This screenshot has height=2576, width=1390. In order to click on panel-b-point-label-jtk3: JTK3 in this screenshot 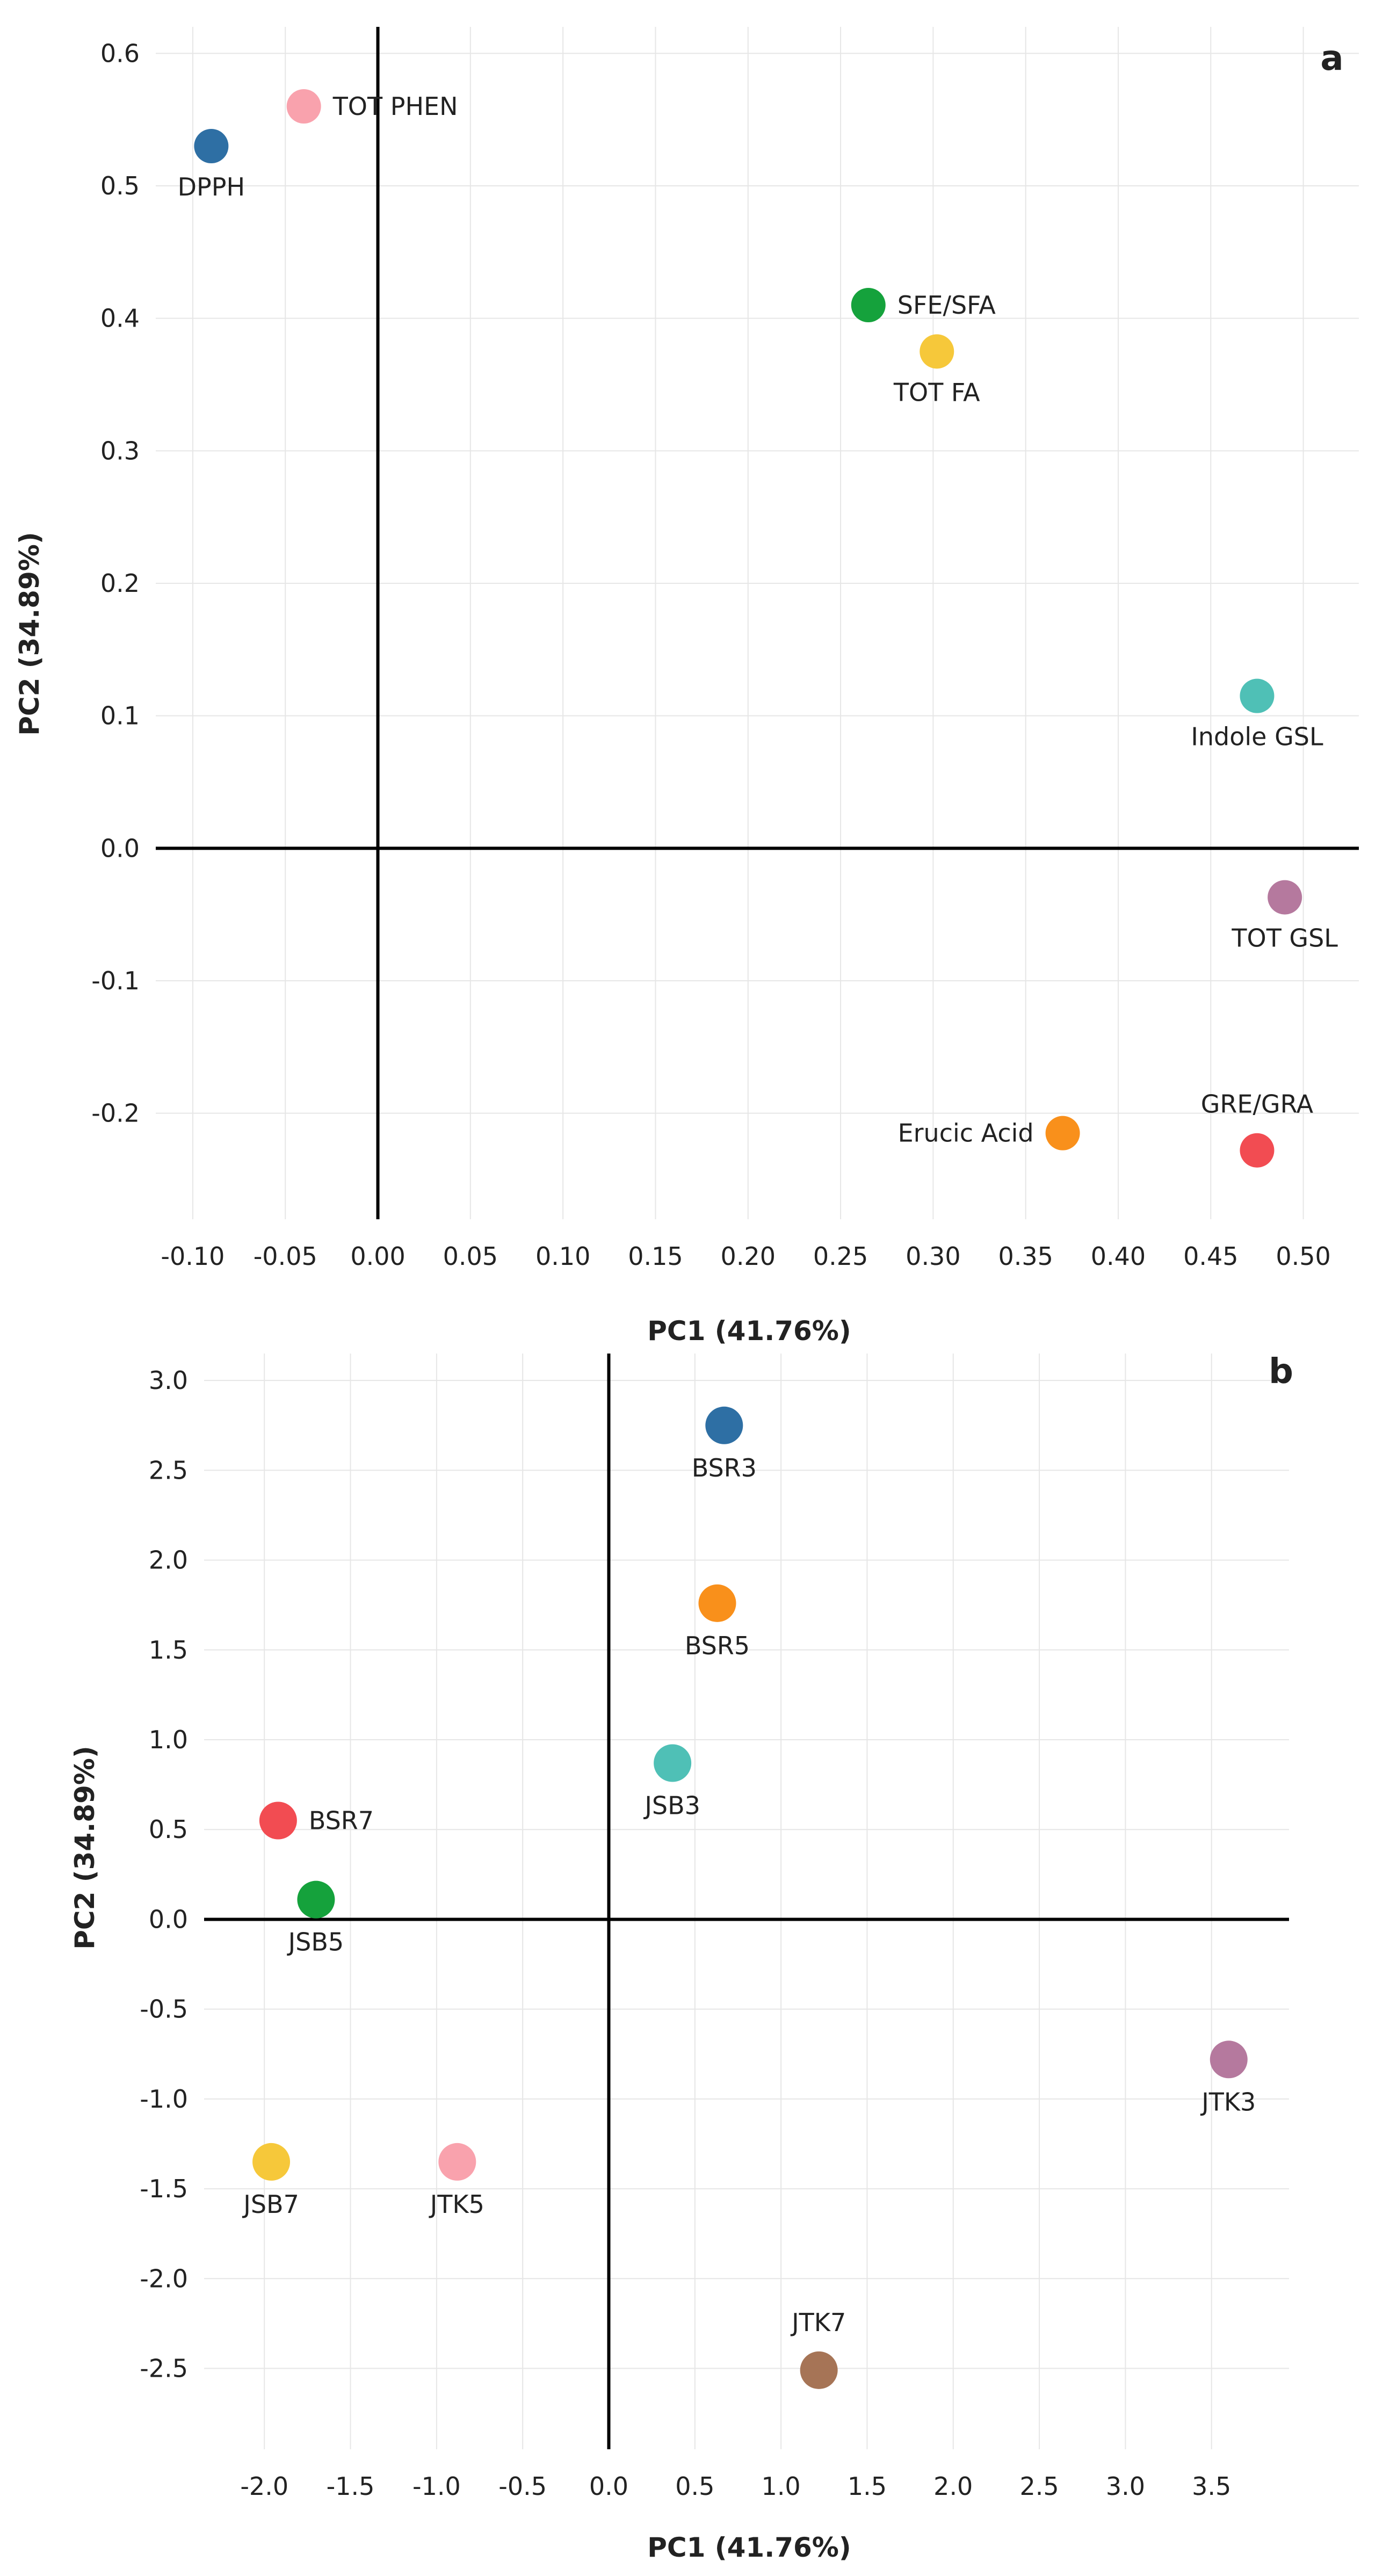, I will do `click(1228, 2101)`.